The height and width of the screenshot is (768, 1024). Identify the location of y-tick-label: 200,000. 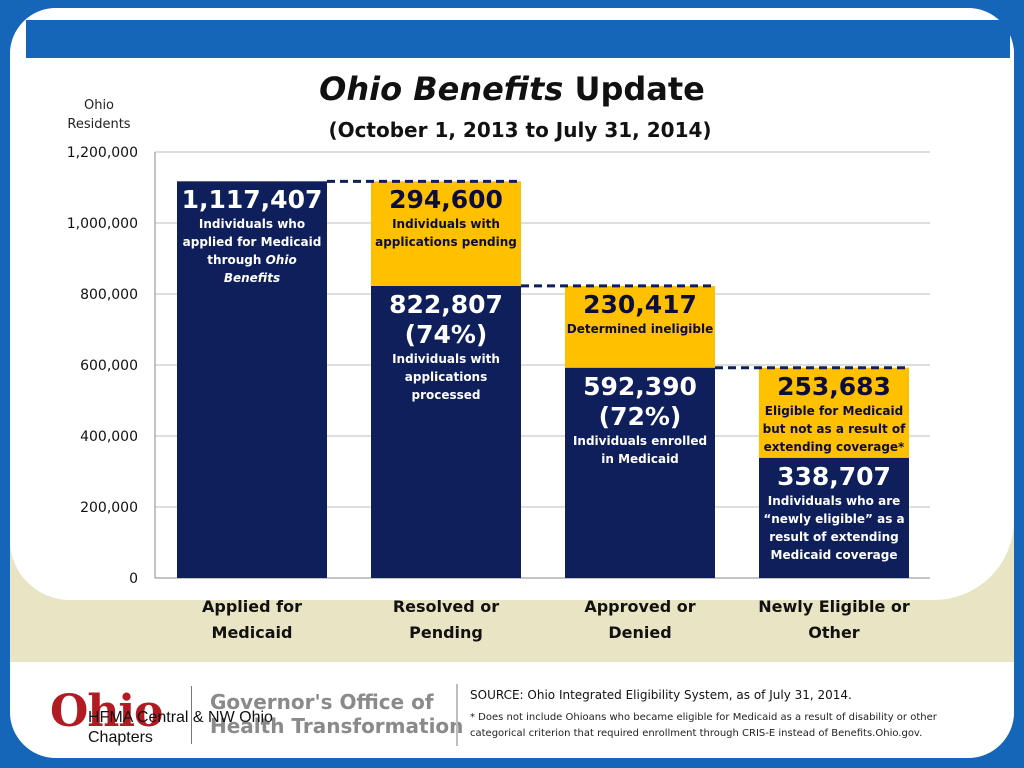
(109, 508).